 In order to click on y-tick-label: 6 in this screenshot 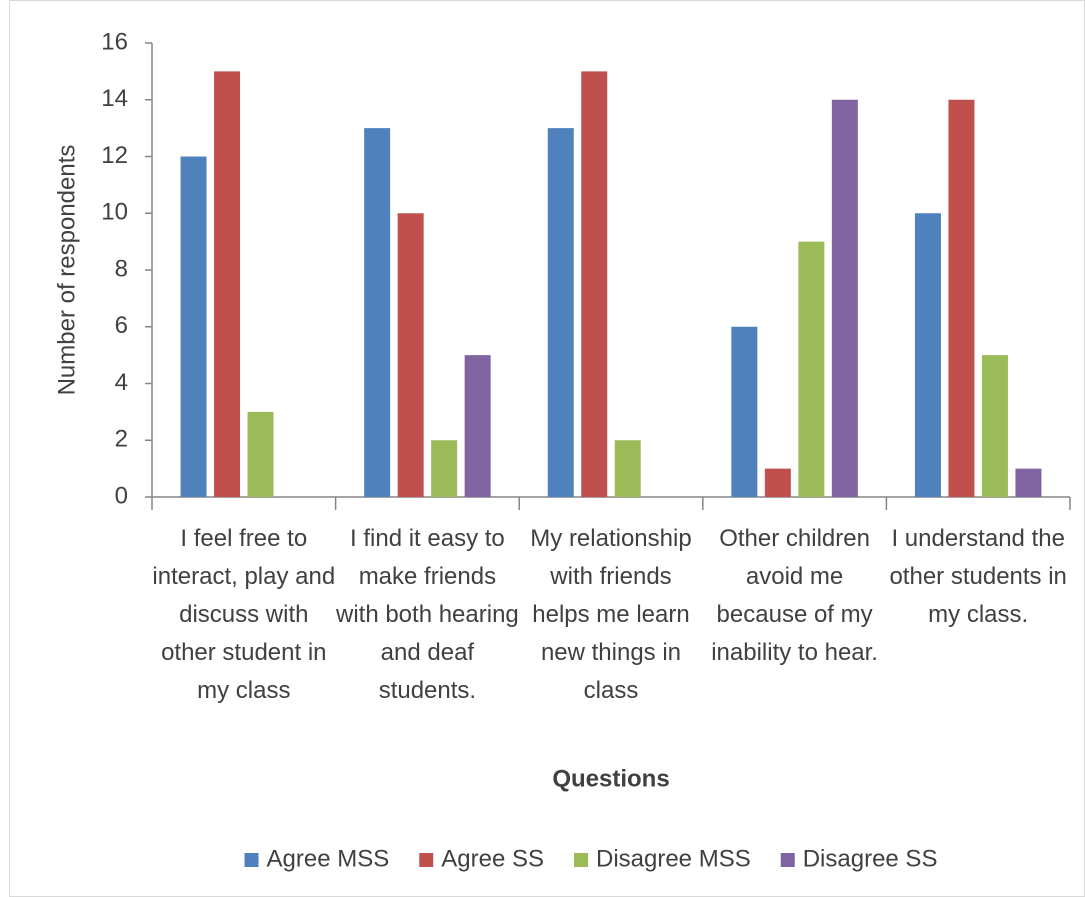, I will do `click(121, 325)`.